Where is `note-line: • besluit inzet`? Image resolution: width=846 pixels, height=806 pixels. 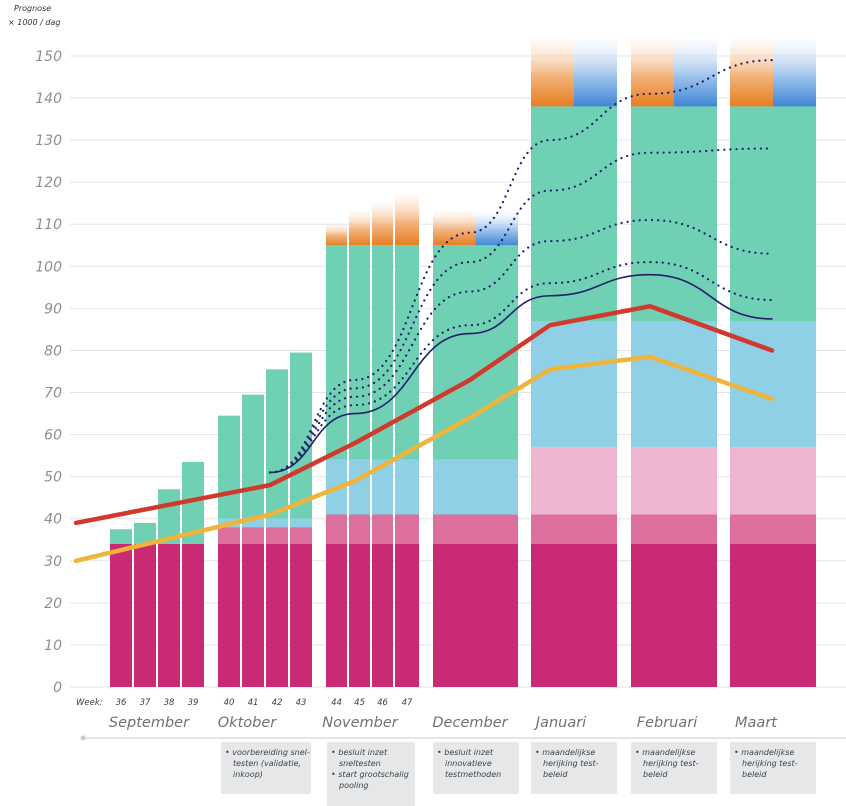
note-line: • besluit inzet is located at coordinates (359, 752).